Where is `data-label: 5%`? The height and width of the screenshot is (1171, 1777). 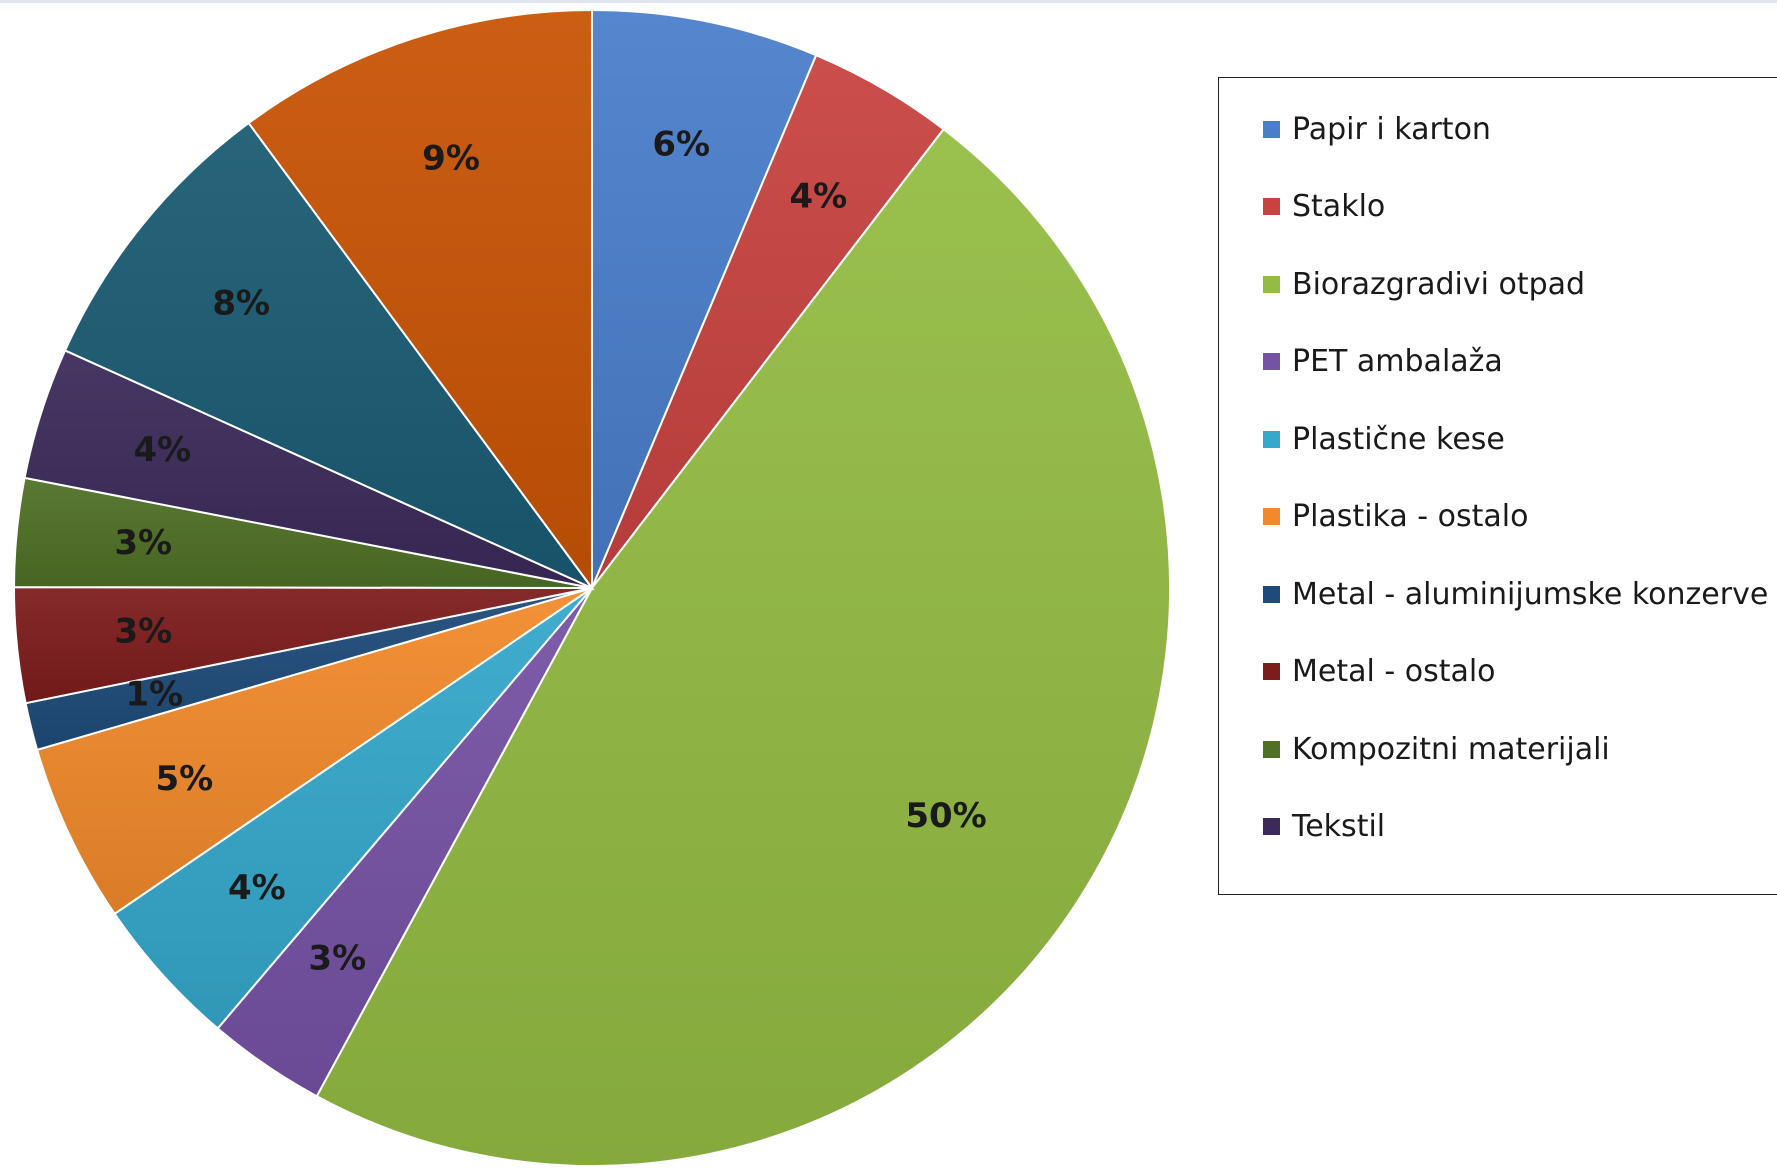
data-label: 5% is located at coordinates (184, 779).